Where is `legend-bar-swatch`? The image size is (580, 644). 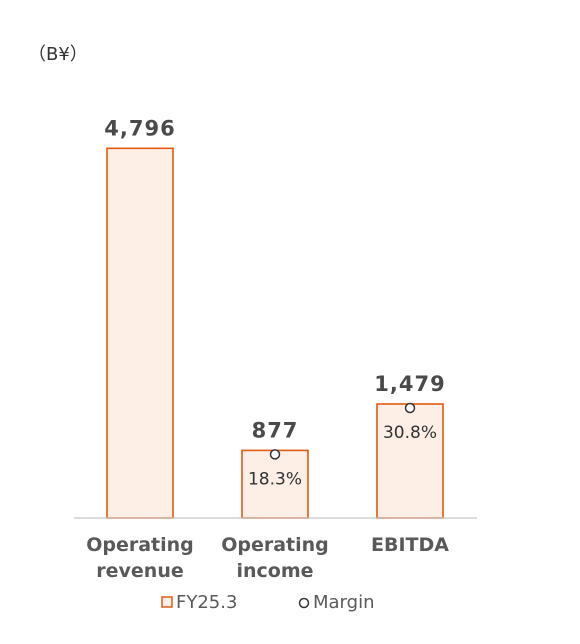 legend-bar-swatch is located at coordinates (167, 602).